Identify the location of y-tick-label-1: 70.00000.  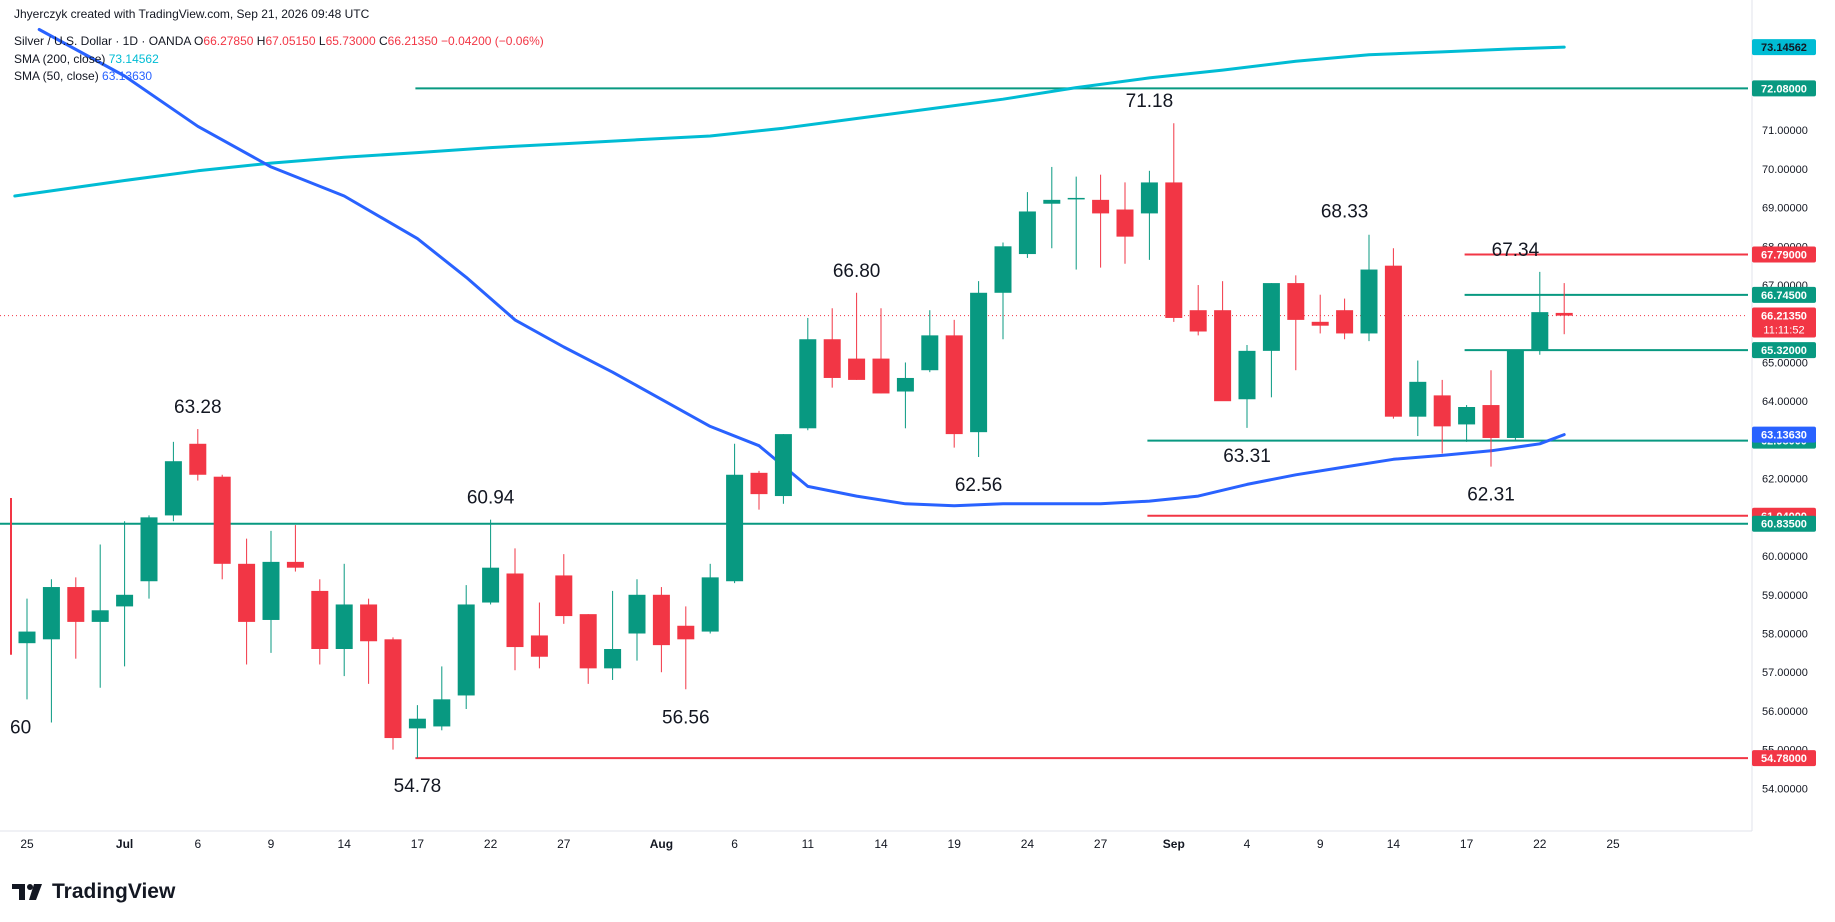
(1785, 170).